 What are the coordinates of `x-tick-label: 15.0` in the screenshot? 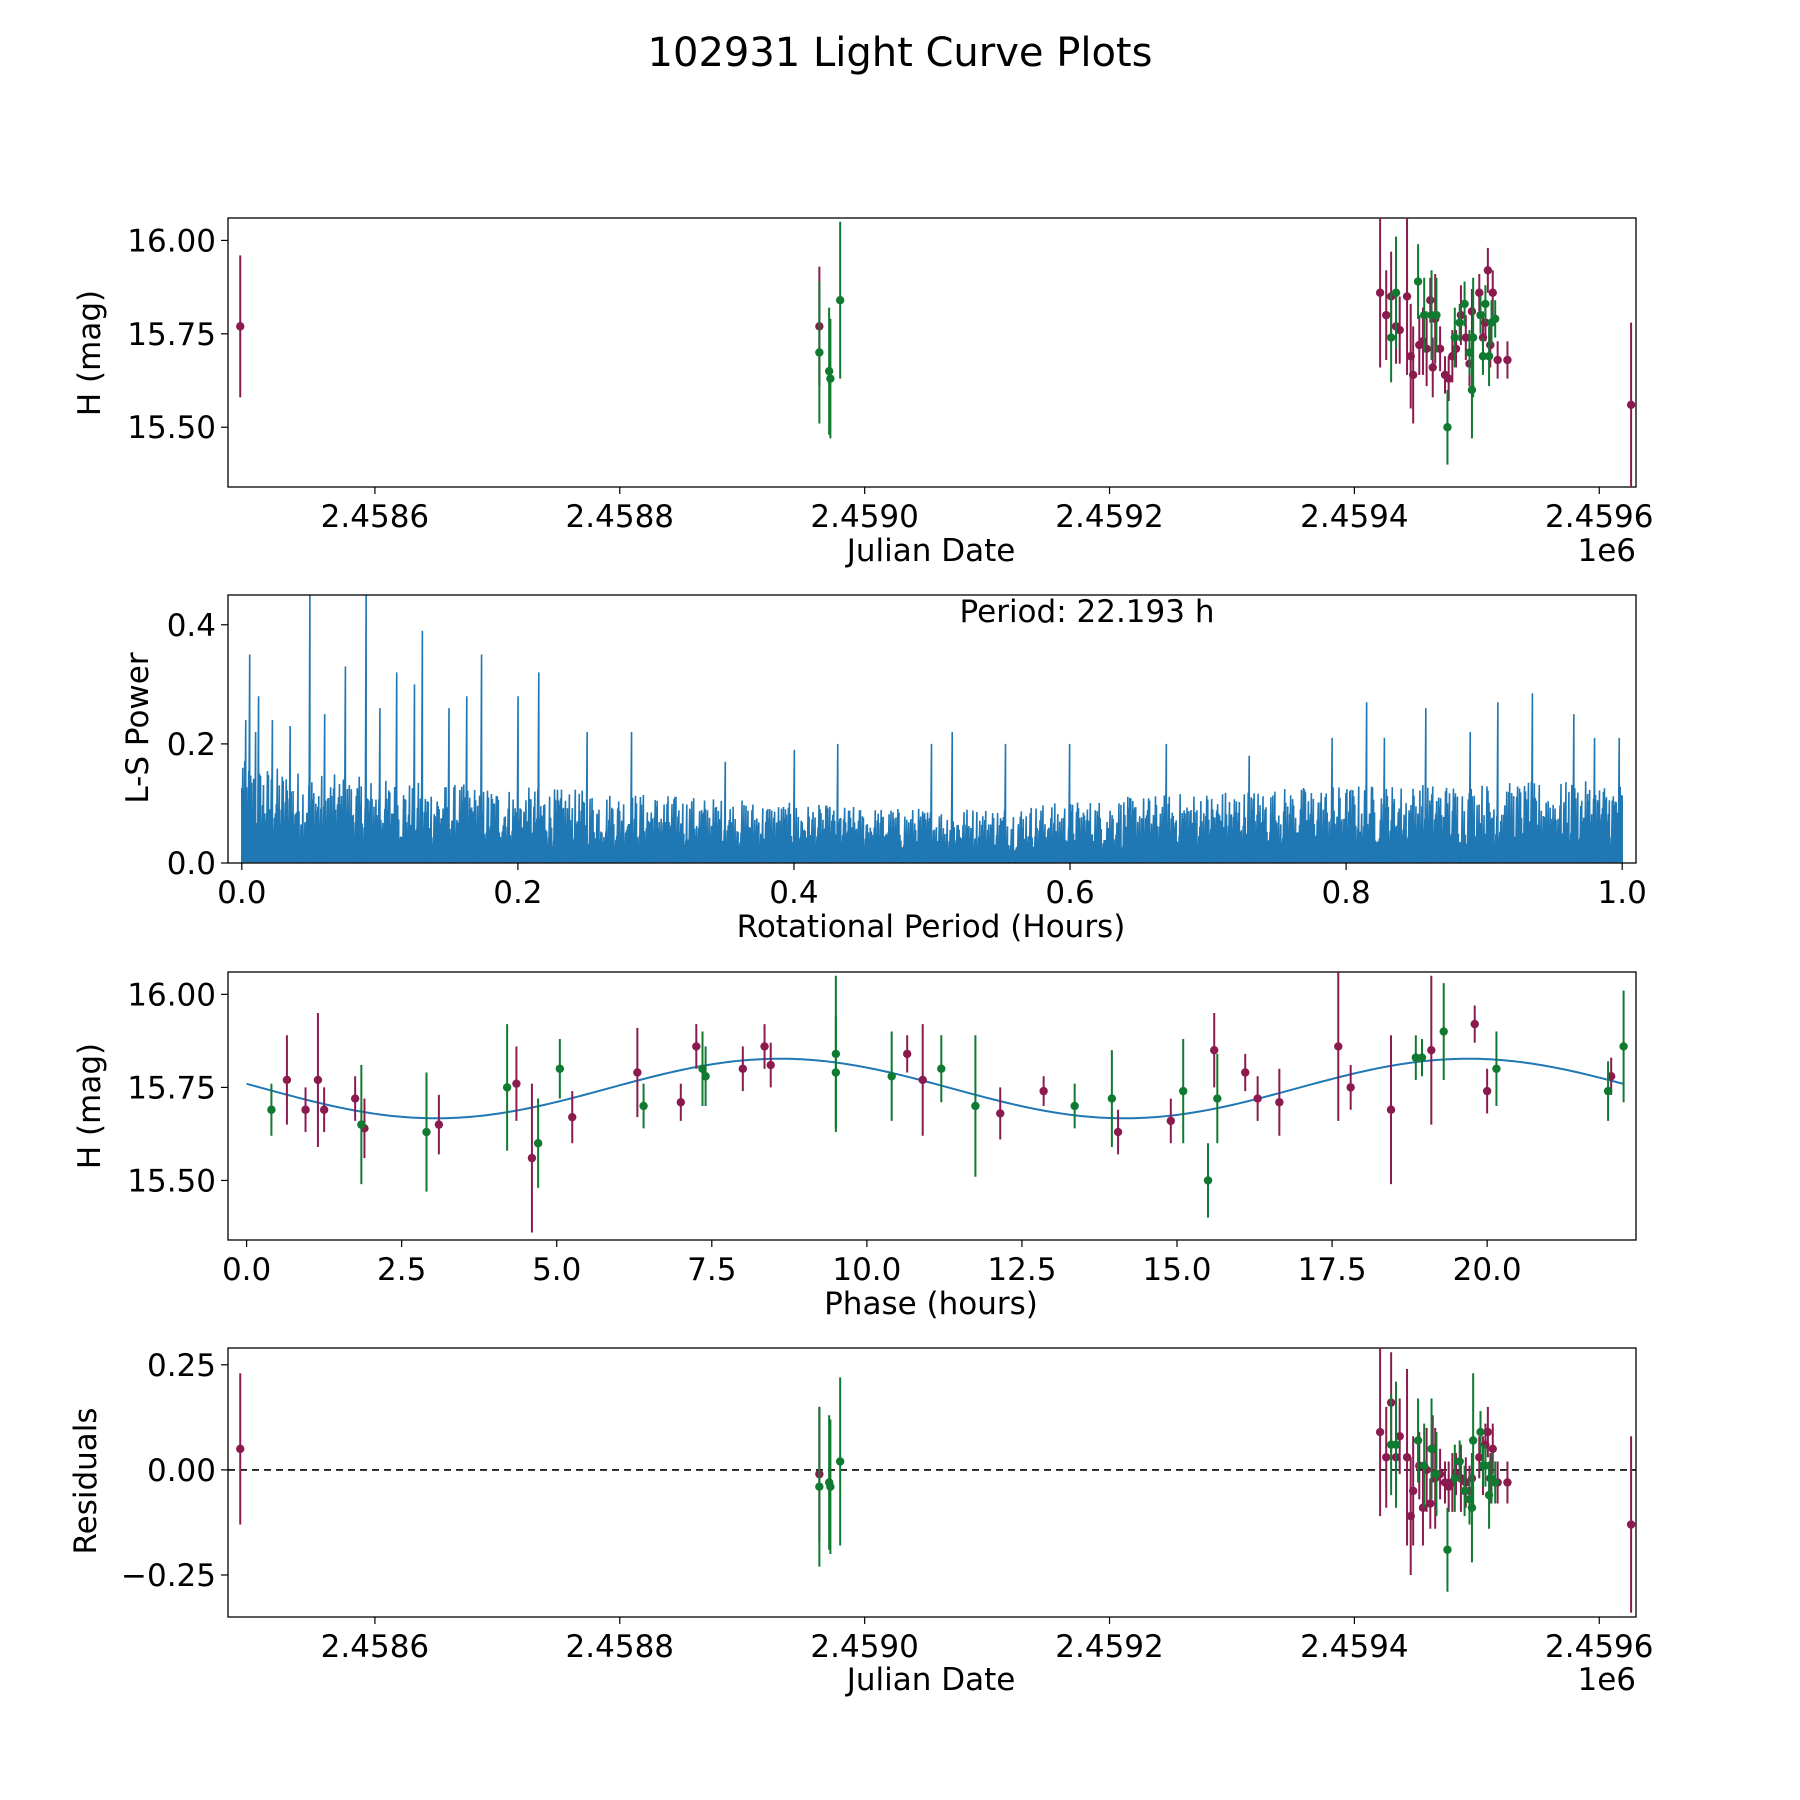 It's located at (1176, 1270).